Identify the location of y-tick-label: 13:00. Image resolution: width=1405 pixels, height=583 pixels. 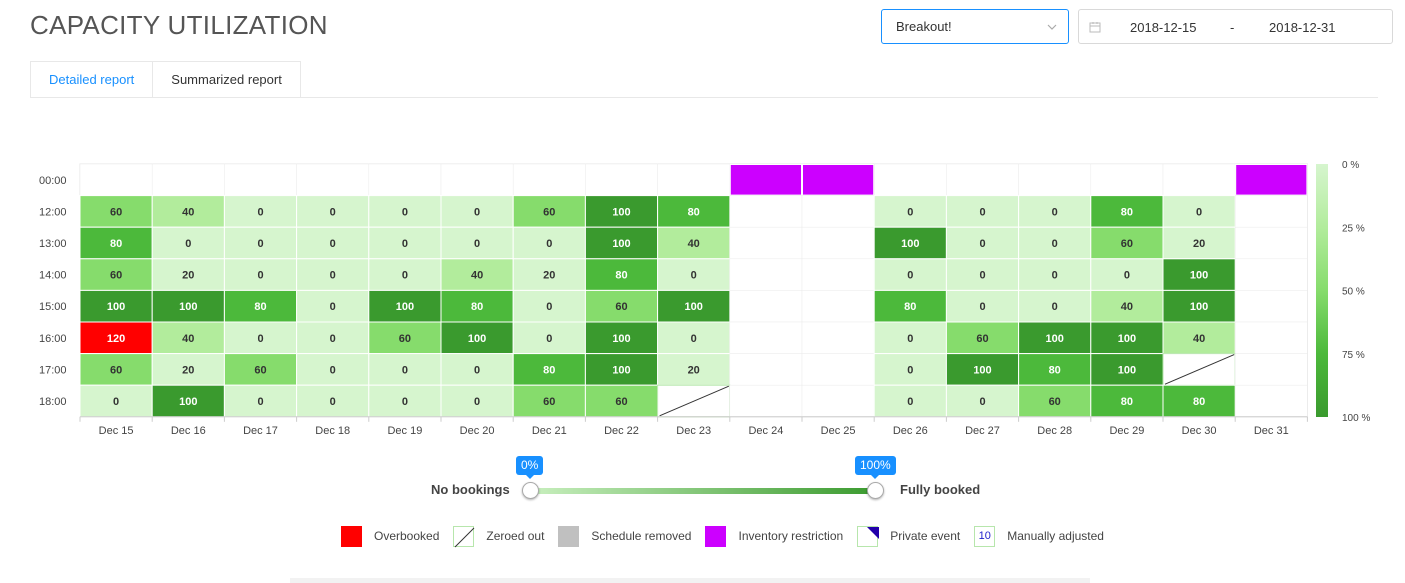
(53, 244).